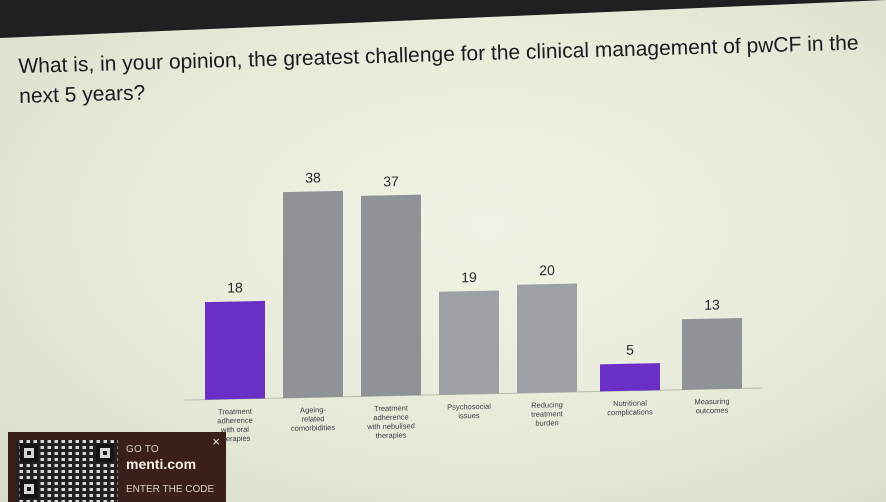 This screenshot has height=502, width=886. I want to click on category-label-5: Reducingtreatmentburden, so click(547, 414).